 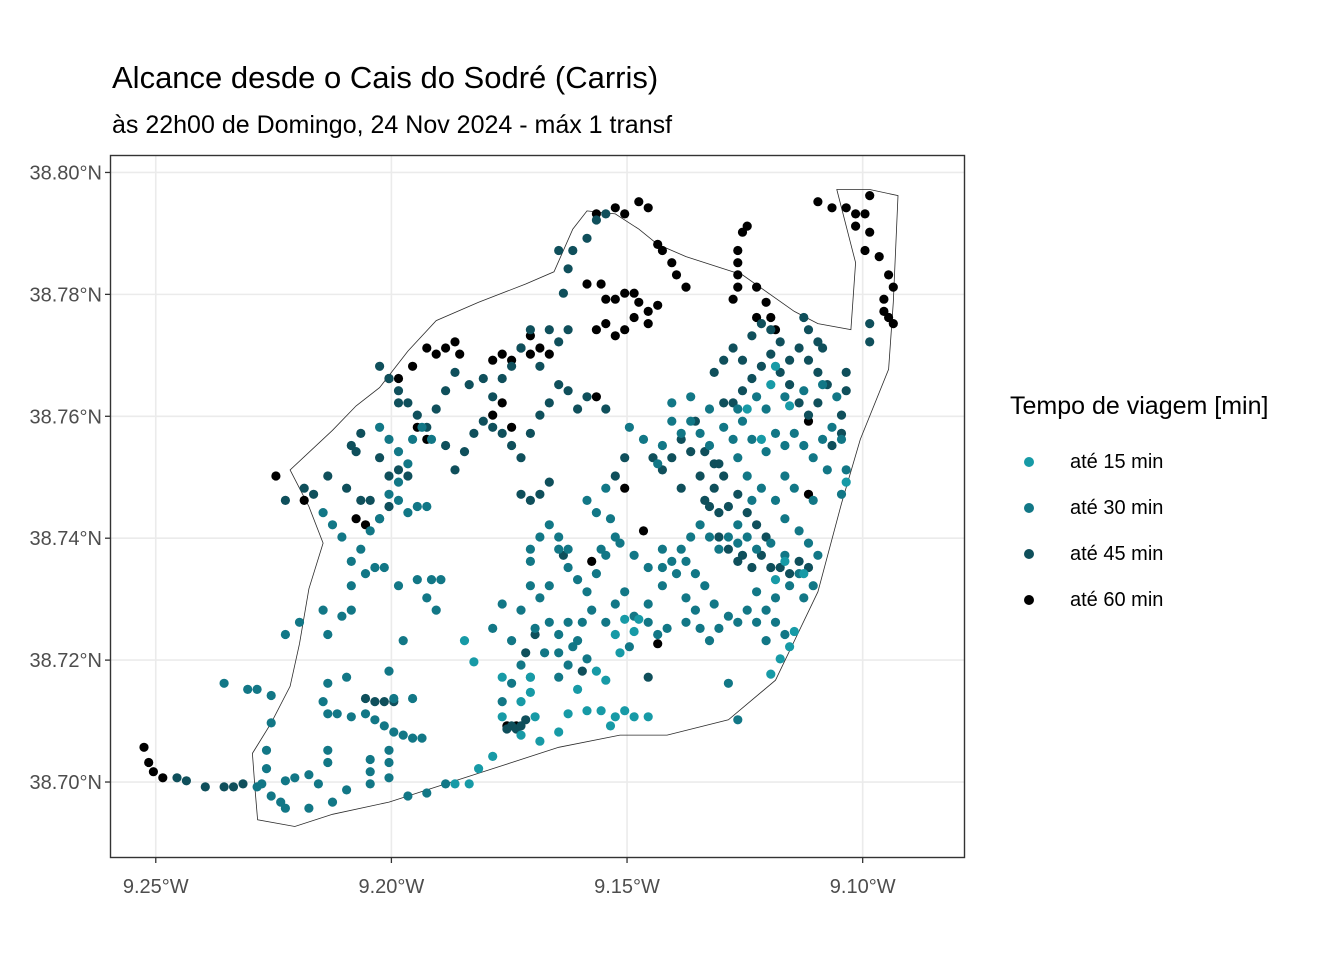 What do you see at coordinates (1117, 554) in the screenshot?
I see `legend-label-45: até 45 min` at bounding box center [1117, 554].